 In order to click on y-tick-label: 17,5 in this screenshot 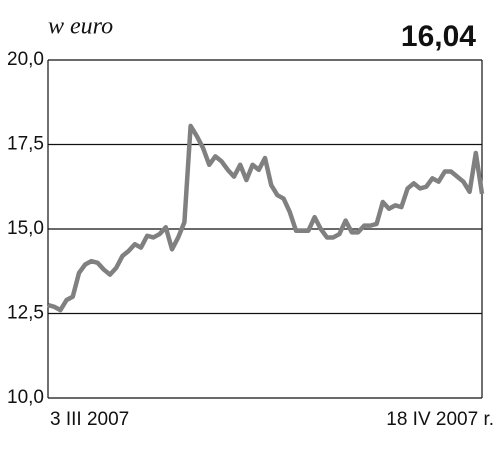, I will do `click(25, 144)`.